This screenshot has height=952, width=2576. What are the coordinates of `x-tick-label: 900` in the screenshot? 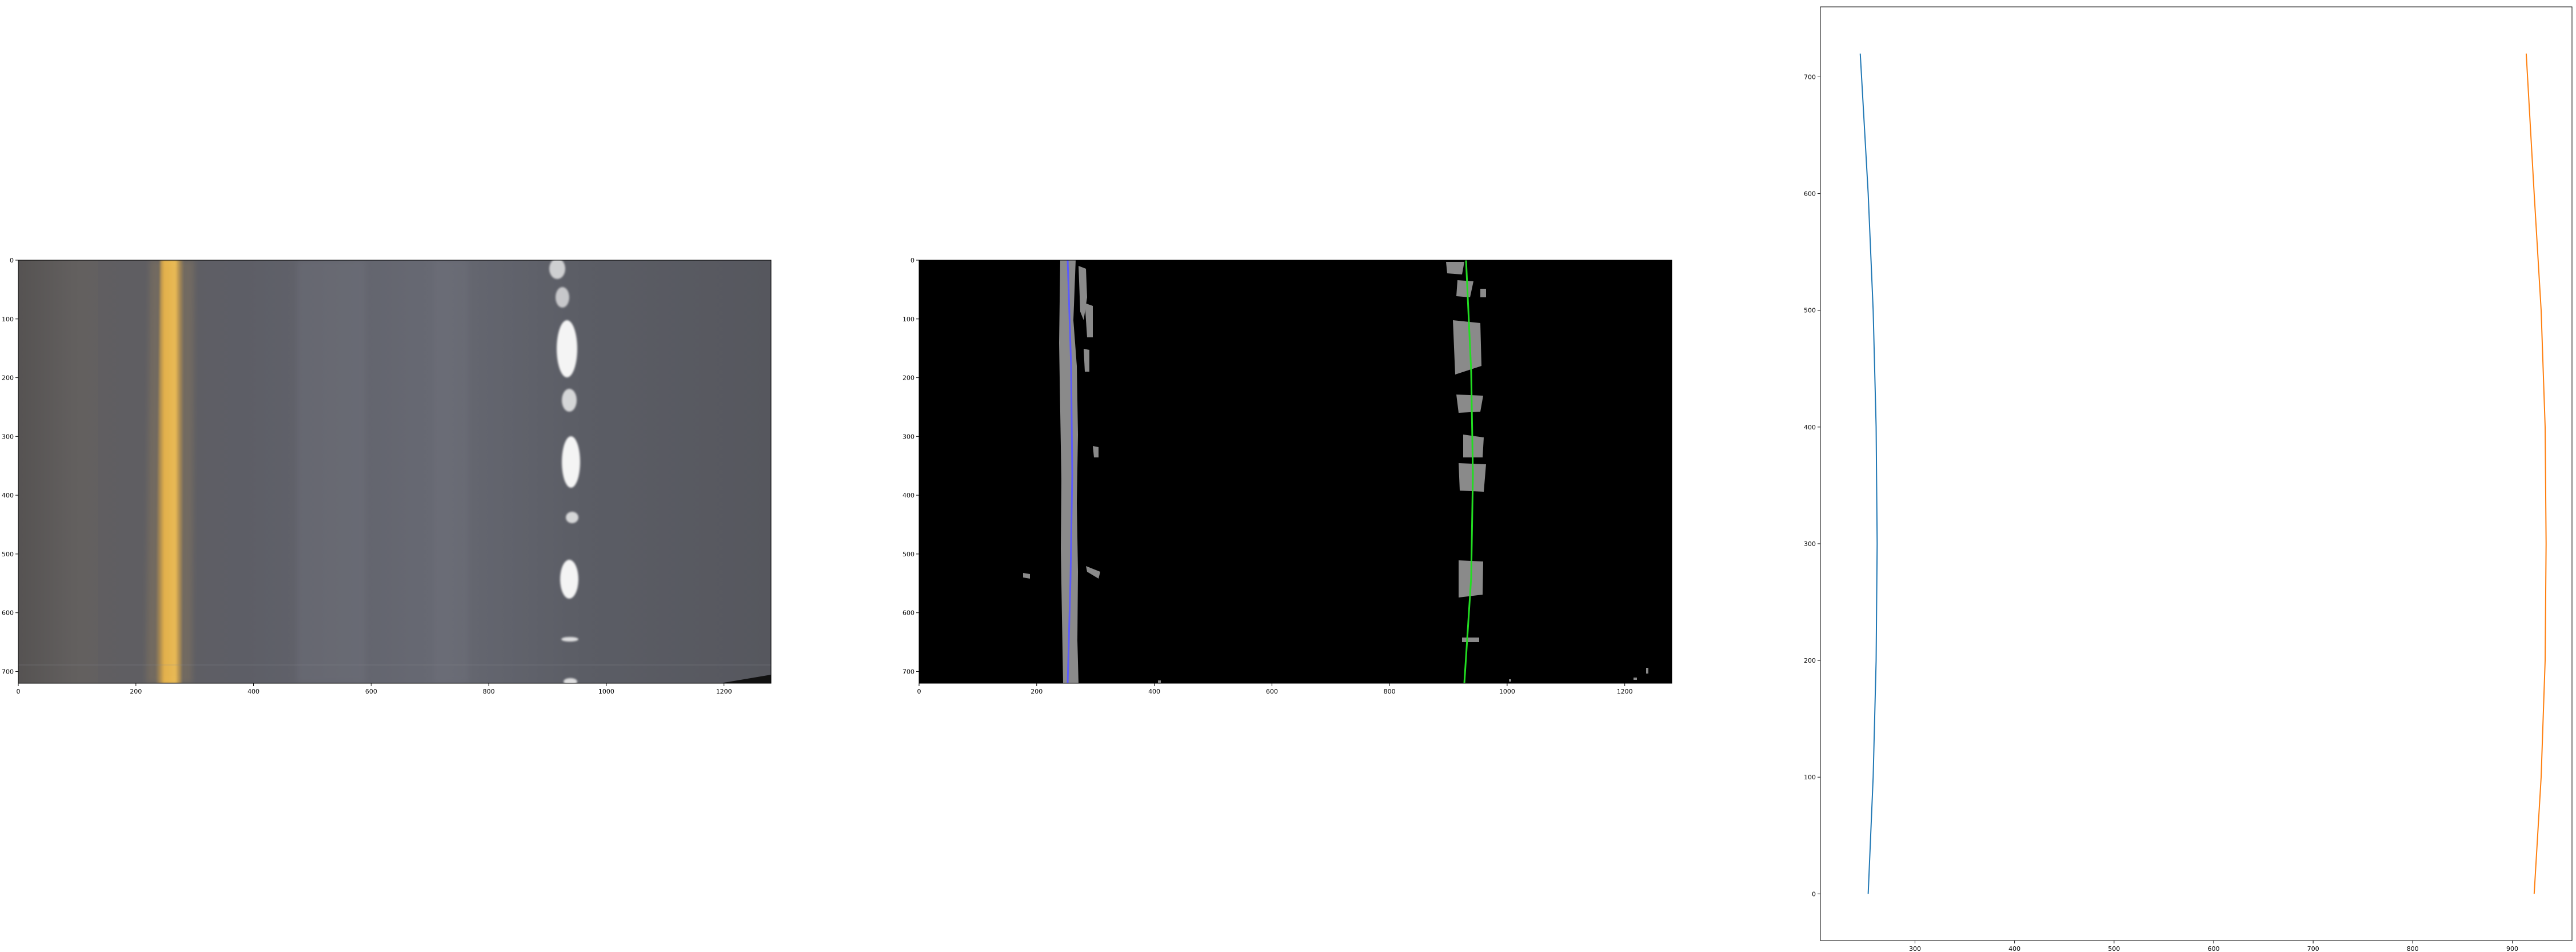 It's located at (2512, 948).